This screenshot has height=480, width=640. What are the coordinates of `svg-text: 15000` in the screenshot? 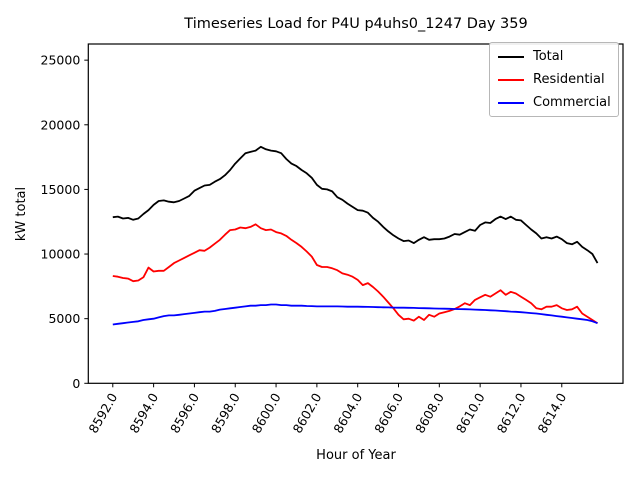 It's located at (61, 189).